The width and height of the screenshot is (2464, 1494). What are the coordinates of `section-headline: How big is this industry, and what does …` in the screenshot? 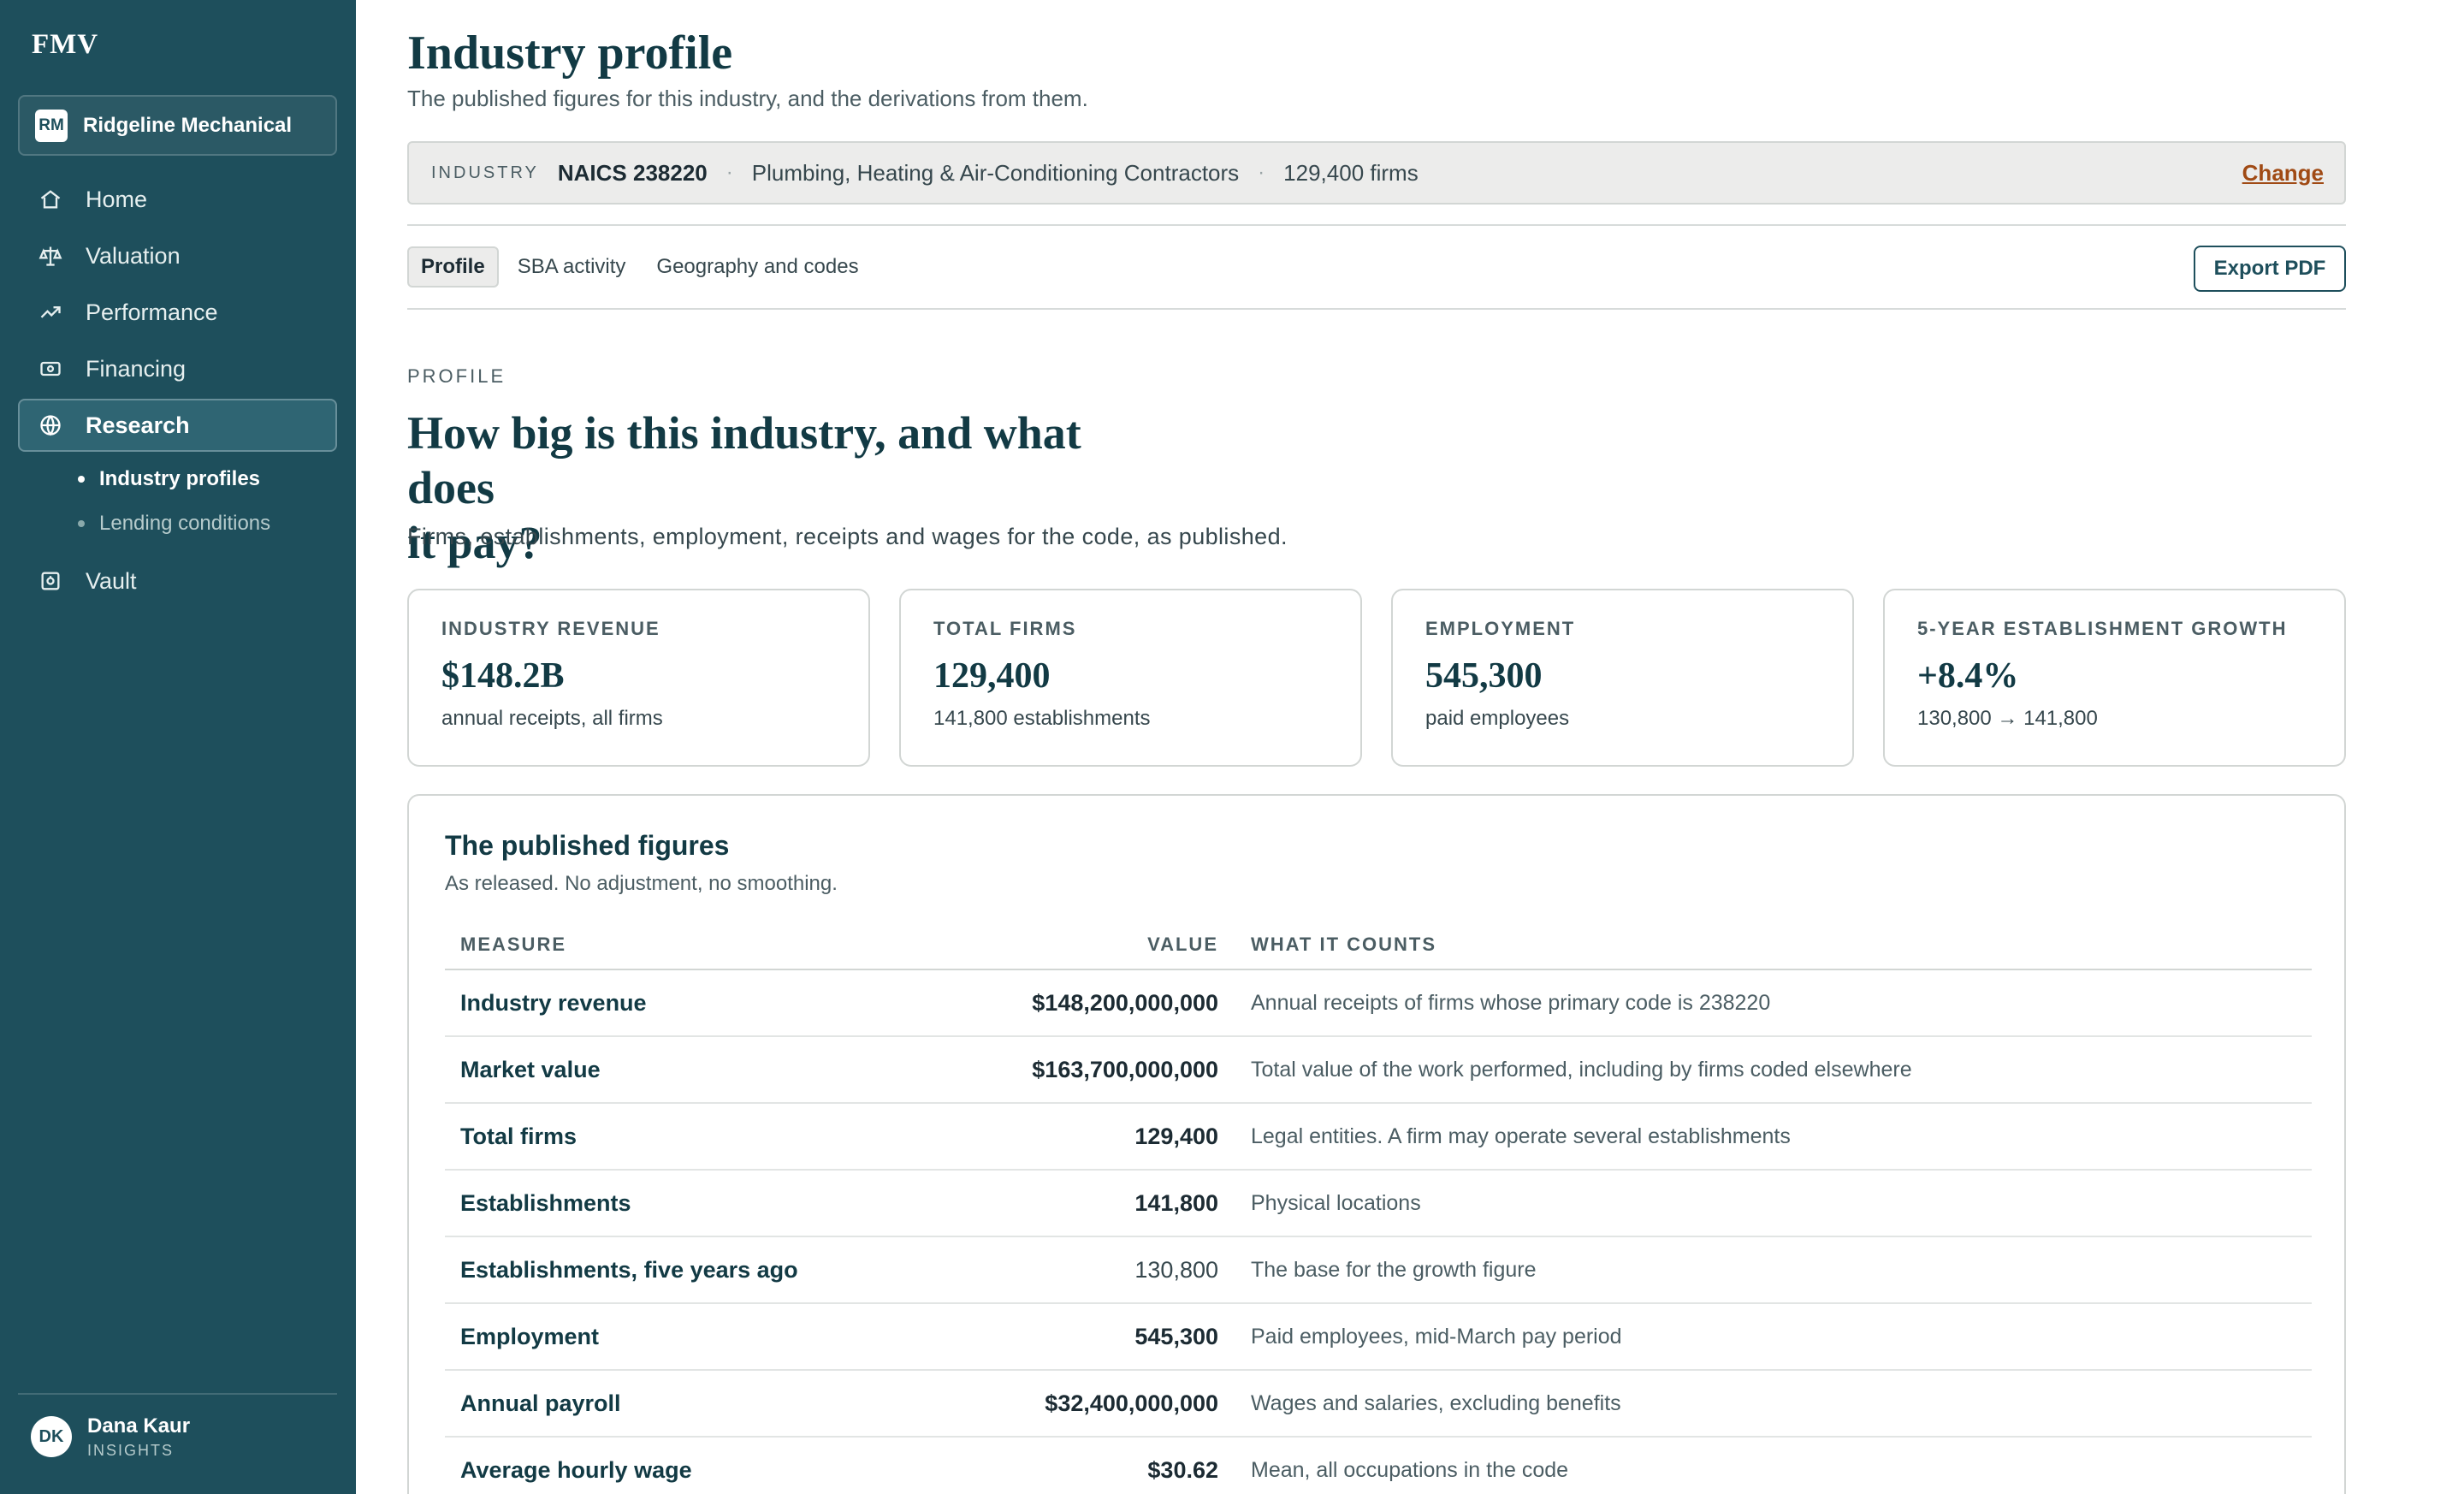 It's located at (792, 488).